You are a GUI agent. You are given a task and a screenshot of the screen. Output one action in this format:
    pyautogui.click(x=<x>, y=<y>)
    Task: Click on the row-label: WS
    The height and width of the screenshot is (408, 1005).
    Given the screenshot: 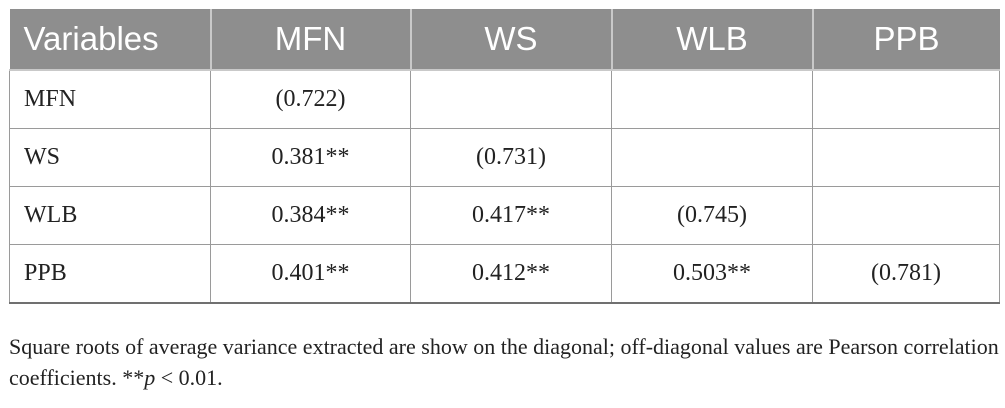 What is the action you would take?
    pyautogui.click(x=110, y=157)
    